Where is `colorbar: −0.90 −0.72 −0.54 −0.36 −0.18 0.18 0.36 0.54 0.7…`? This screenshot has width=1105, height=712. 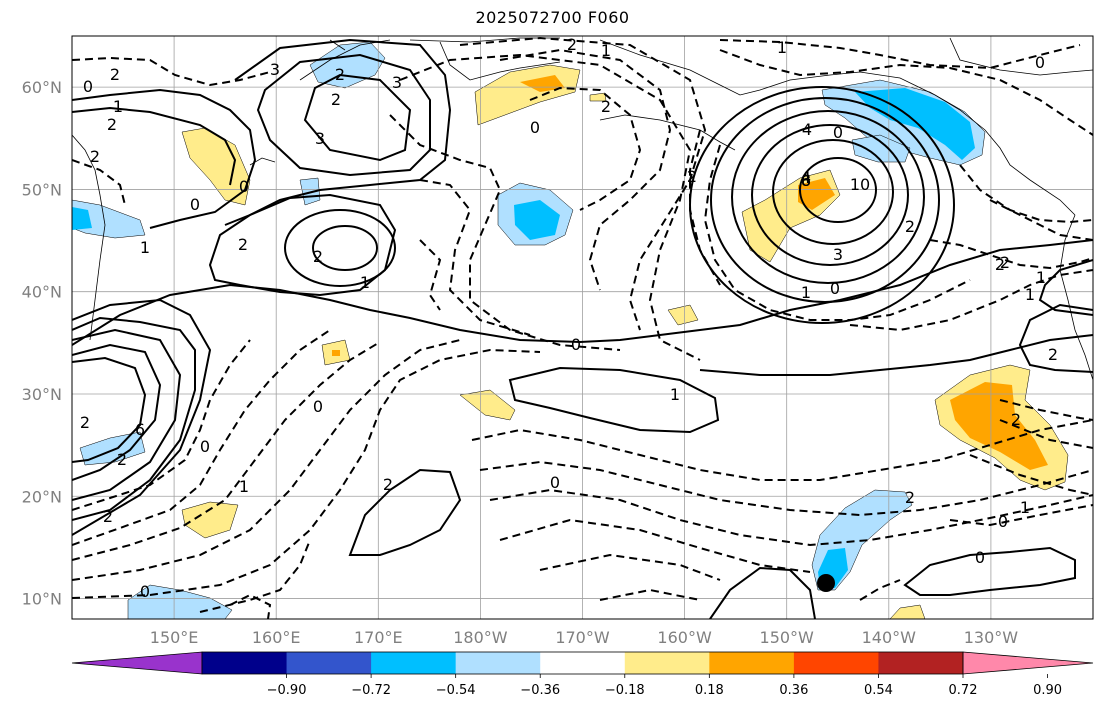 colorbar: −0.90 −0.72 −0.54 −0.36 −0.18 0.18 0.36 0.54 0.7… is located at coordinates (582, 674).